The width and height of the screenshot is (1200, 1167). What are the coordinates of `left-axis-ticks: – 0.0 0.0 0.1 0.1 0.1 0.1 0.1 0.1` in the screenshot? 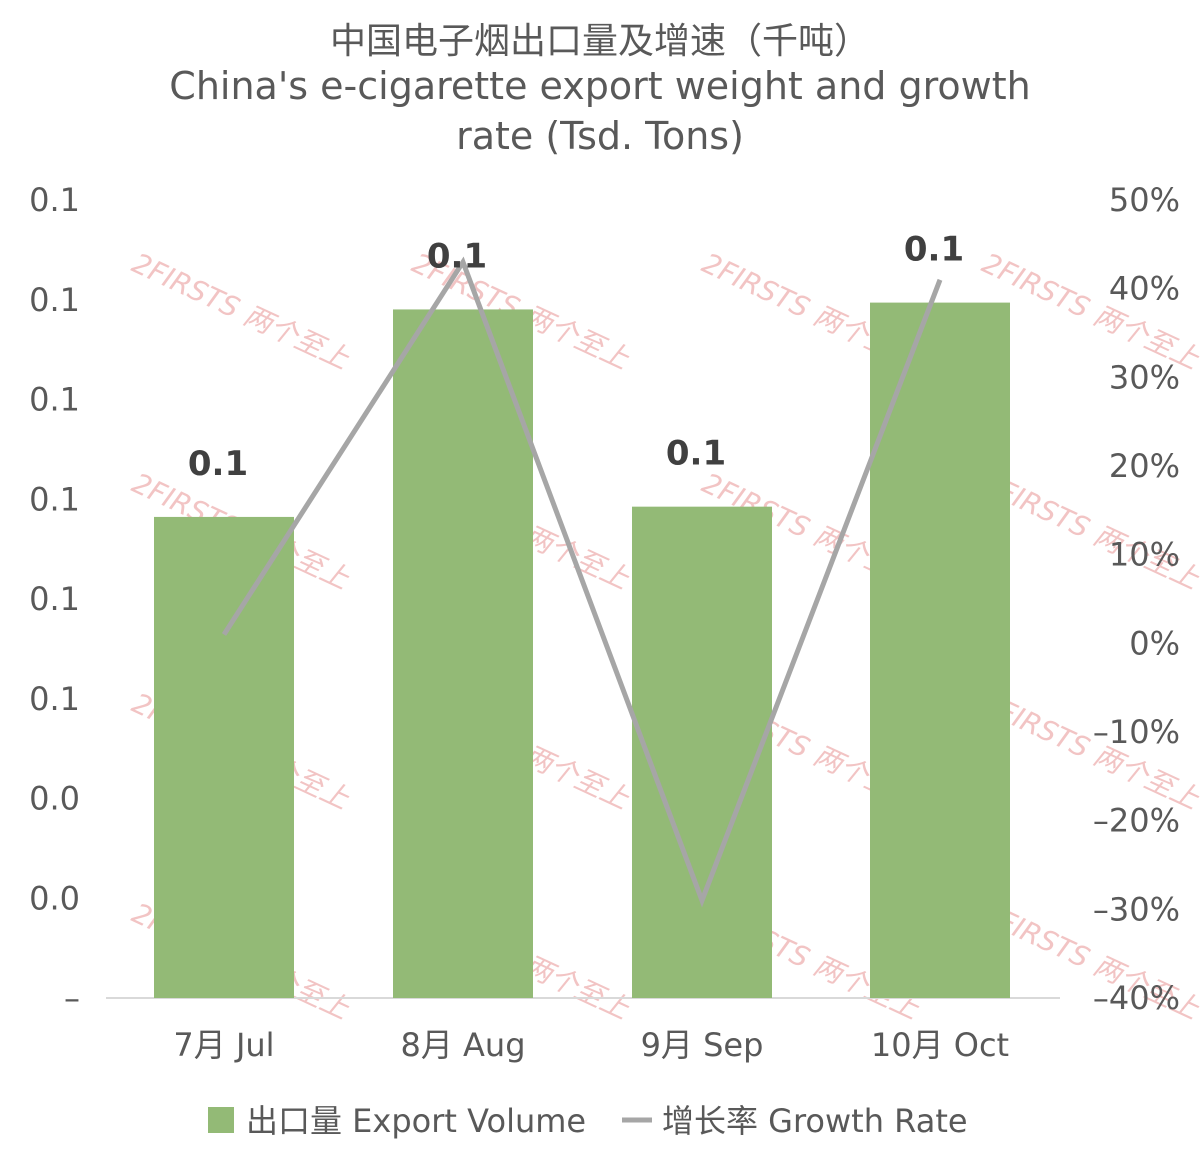 It's located at (54, 599).